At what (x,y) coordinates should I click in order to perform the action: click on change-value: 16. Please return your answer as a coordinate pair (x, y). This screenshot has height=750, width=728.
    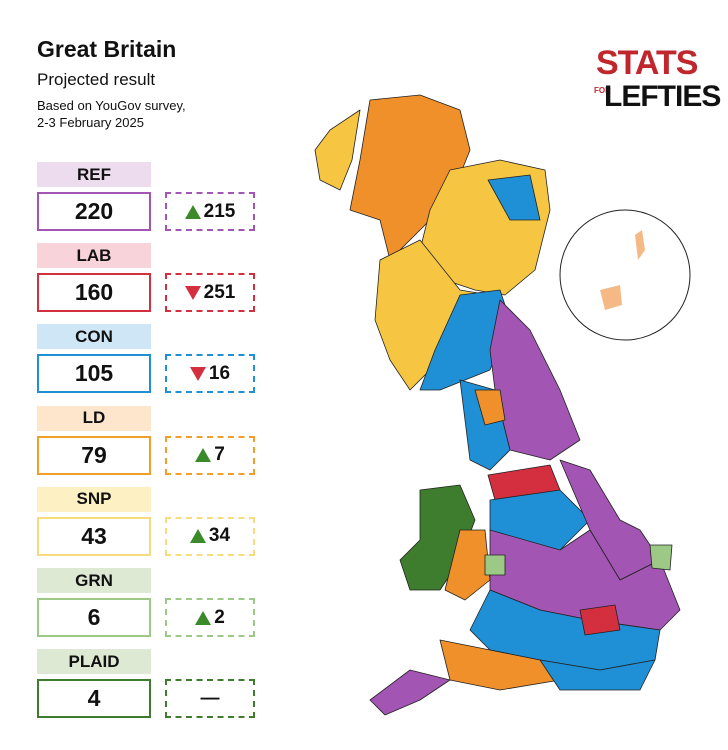
    Looking at the image, I should click on (219, 373).